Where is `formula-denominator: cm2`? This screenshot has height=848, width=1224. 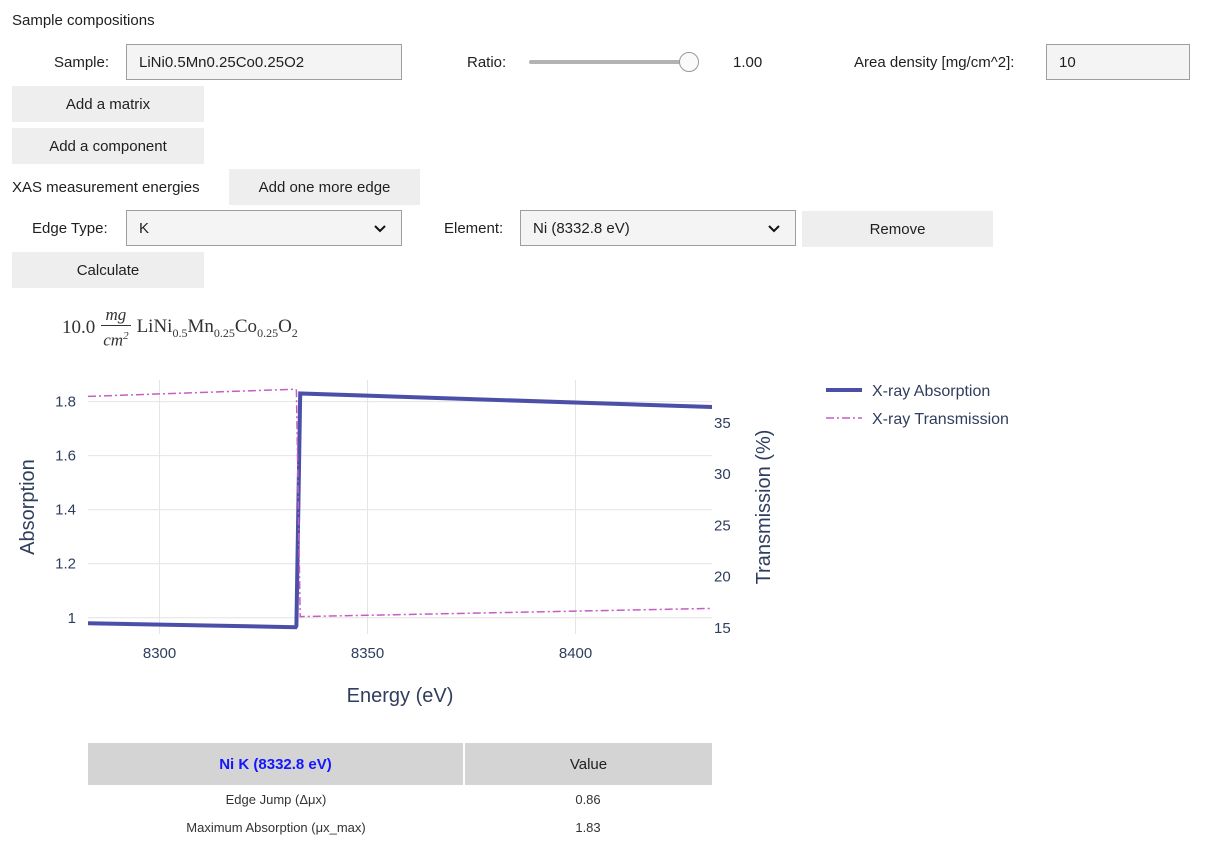 formula-denominator: cm2 is located at coordinates (116, 338).